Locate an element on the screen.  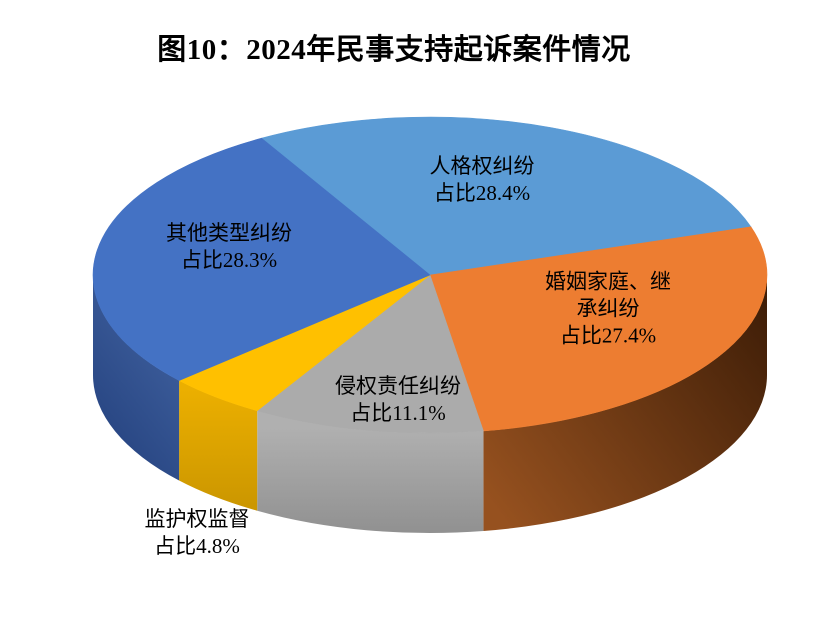
slice-label-line: 占比11.1% is located at coordinates (398, 413).